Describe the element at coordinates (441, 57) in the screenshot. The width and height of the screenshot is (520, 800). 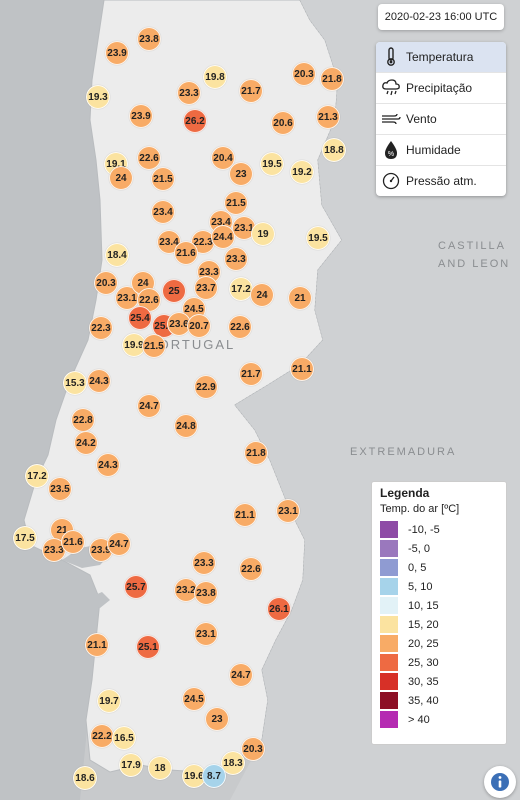
I see `layer-temperatura-button: Temperatura` at that location.